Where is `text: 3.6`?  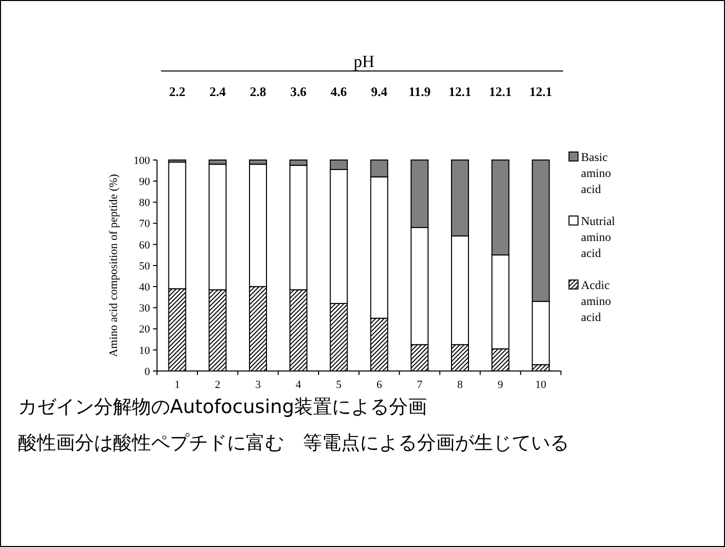 text: 3.6 is located at coordinates (299, 91).